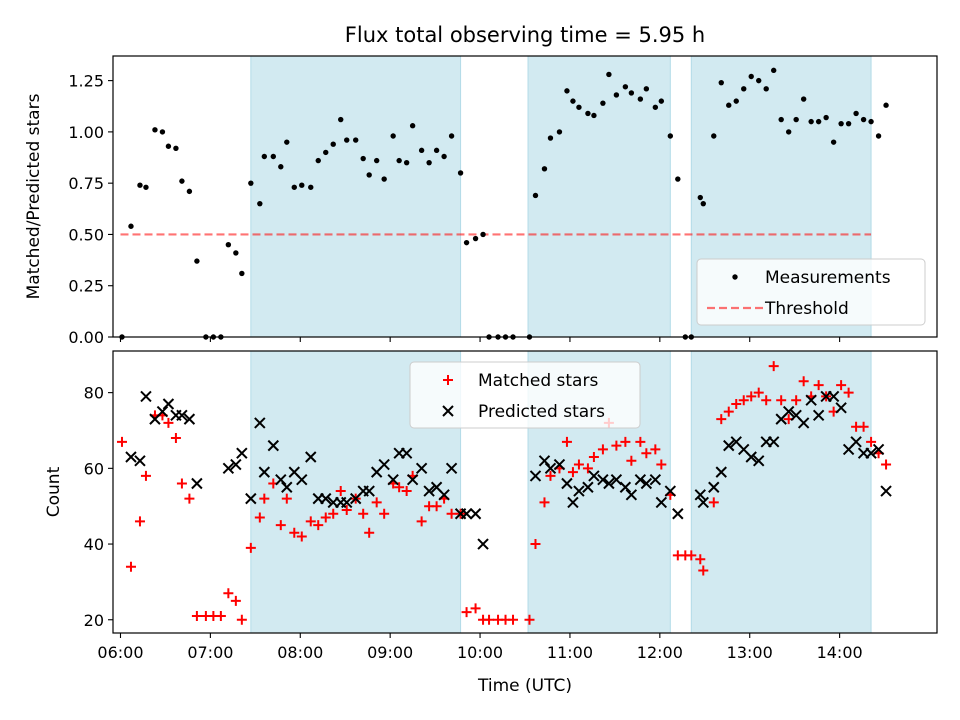 This screenshot has width=960, height=720. Describe the element at coordinates (94, 393) in the screenshot. I see `y-tick-label: 80` at that location.